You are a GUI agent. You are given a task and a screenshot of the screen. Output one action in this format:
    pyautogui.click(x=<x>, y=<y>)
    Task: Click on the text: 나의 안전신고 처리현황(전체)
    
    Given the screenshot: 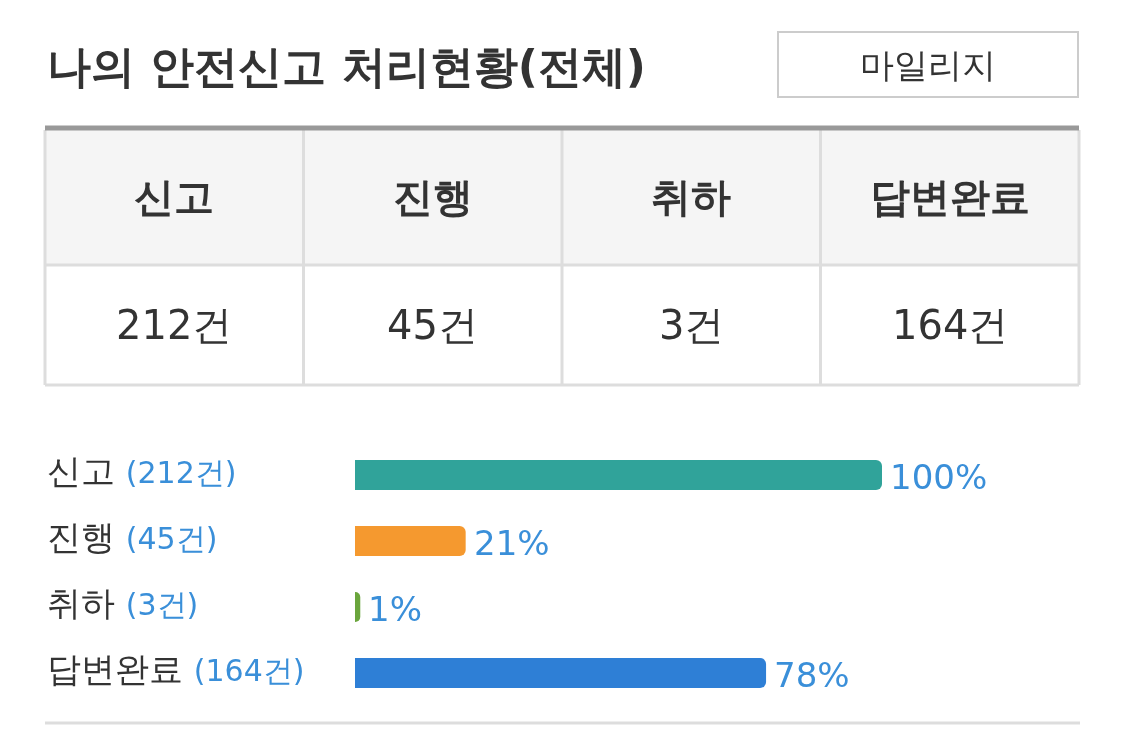 What is the action you would take?
    pyautogui.click(x=346, y=66)
    